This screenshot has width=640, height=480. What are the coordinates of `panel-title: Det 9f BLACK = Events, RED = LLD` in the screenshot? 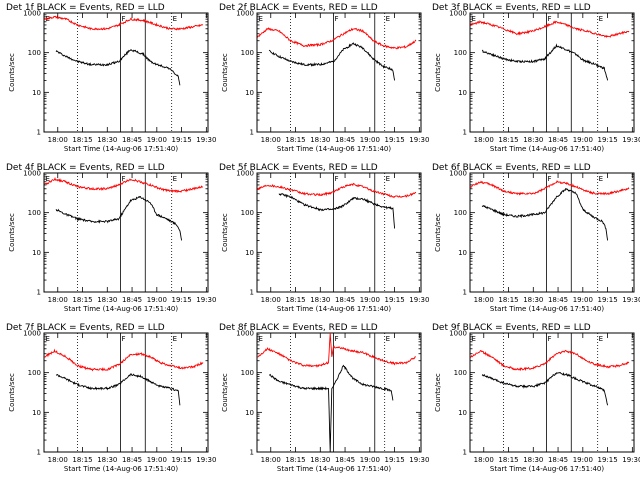 It's located at (511, 328).